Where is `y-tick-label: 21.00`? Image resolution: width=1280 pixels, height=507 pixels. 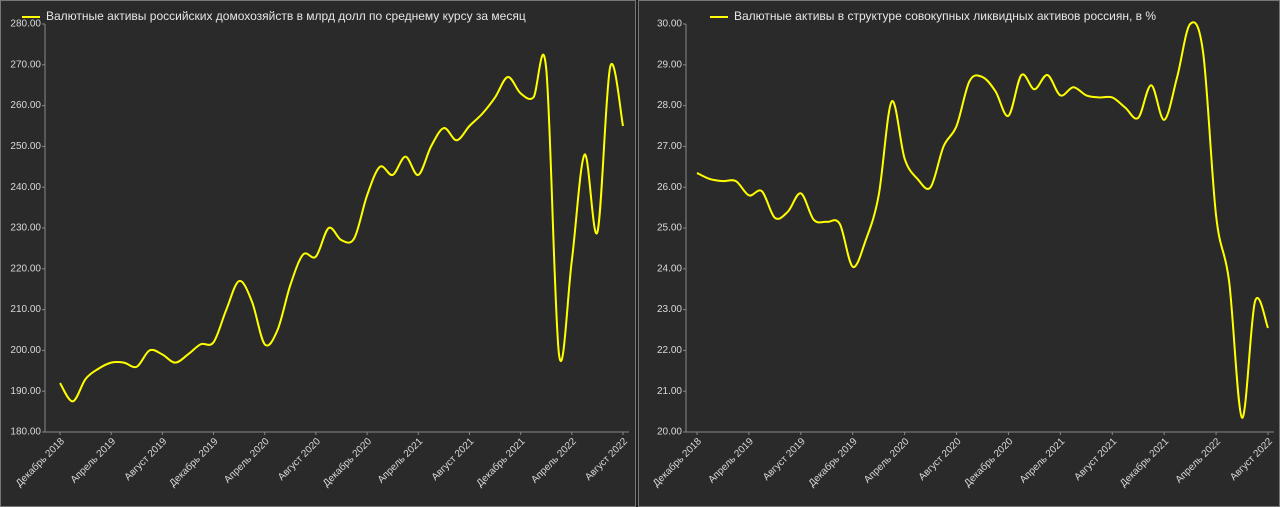
y-tick-label: 21.00 is located at coordinates (669, 391).